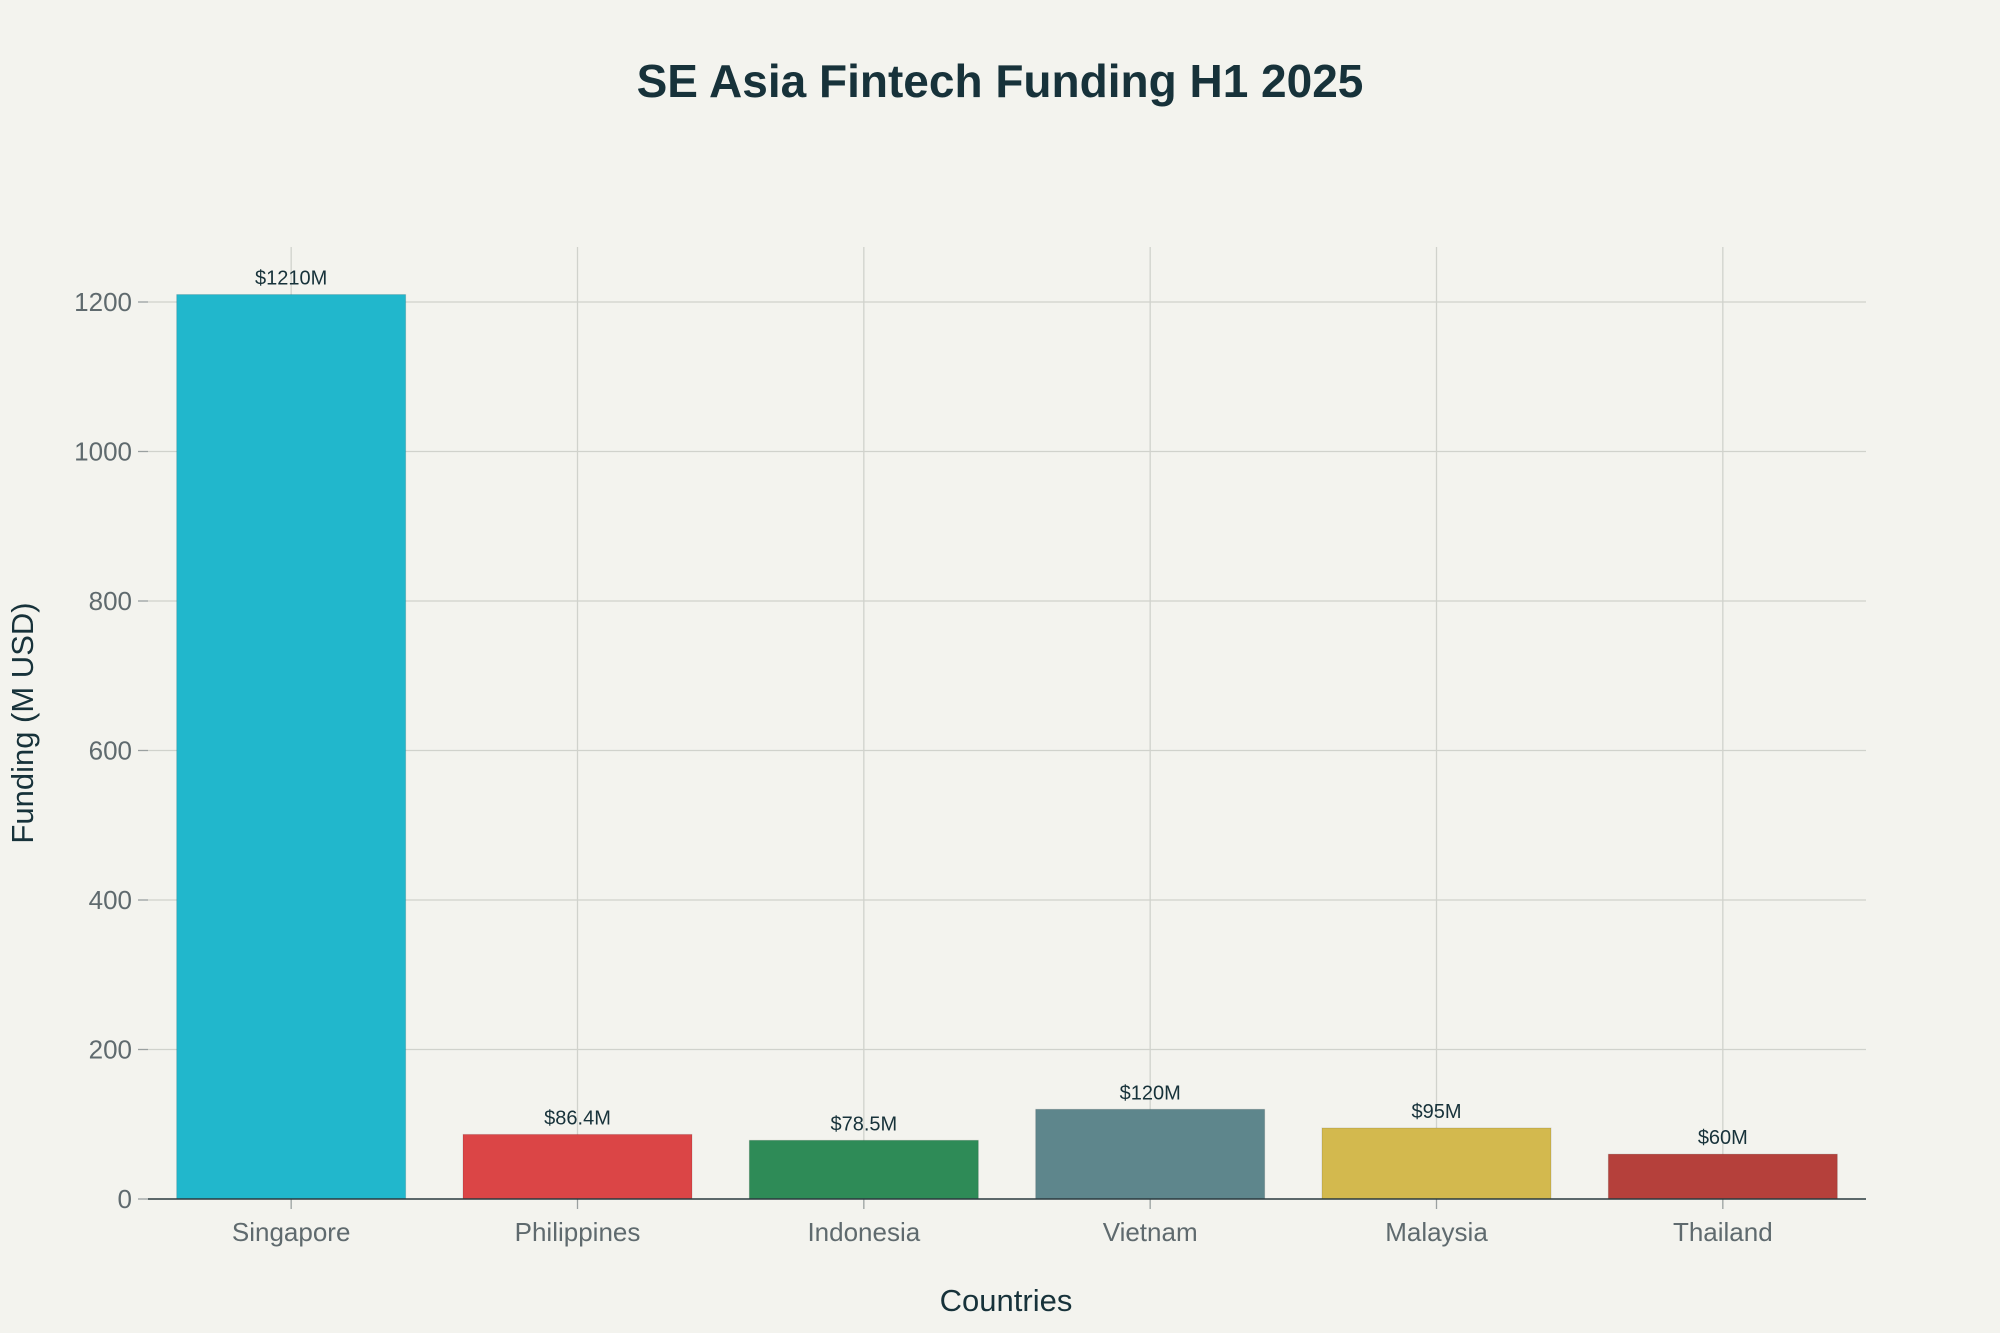  Describe the element at coordinates (863, 1169) in the screenshot. I see `bar-indonesia` at that location.